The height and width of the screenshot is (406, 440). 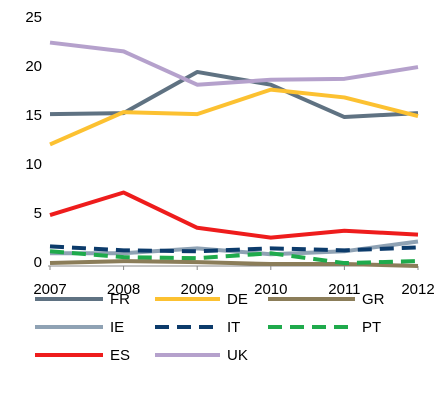 What do you see at coordinates (49, 289) in the screenshot?
I see `x-tick-label: 2007` at bounding box center [49, 289].